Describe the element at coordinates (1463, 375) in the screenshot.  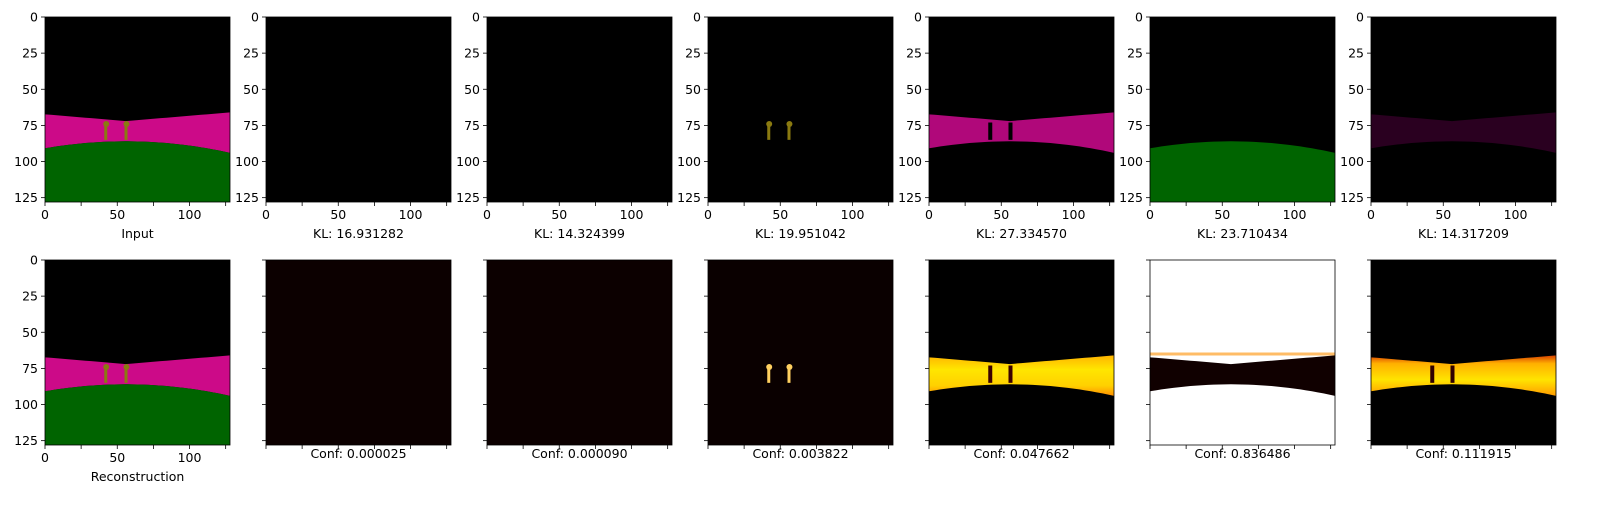
I see `bottom-panel-6-band` at that location.